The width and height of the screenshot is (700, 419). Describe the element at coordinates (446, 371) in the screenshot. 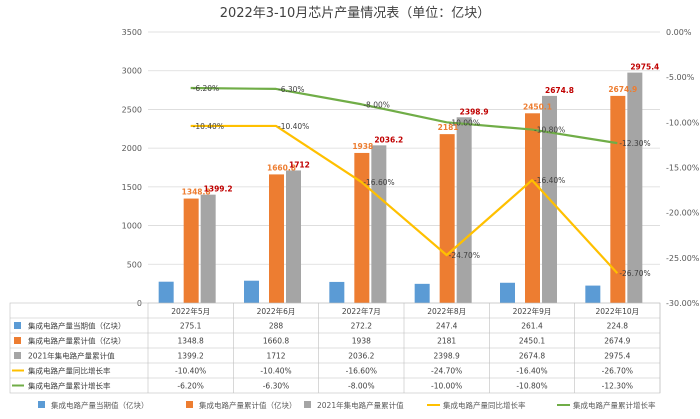

I see `table-cell: -24.70%` at that location.